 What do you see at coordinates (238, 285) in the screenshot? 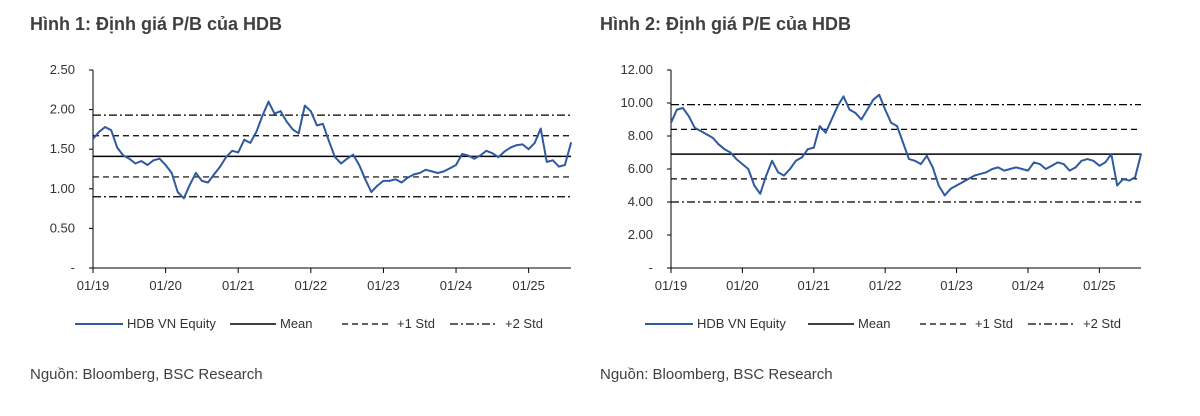
I see `x-tick-label: 01/21` at bounding box center [238, 285].